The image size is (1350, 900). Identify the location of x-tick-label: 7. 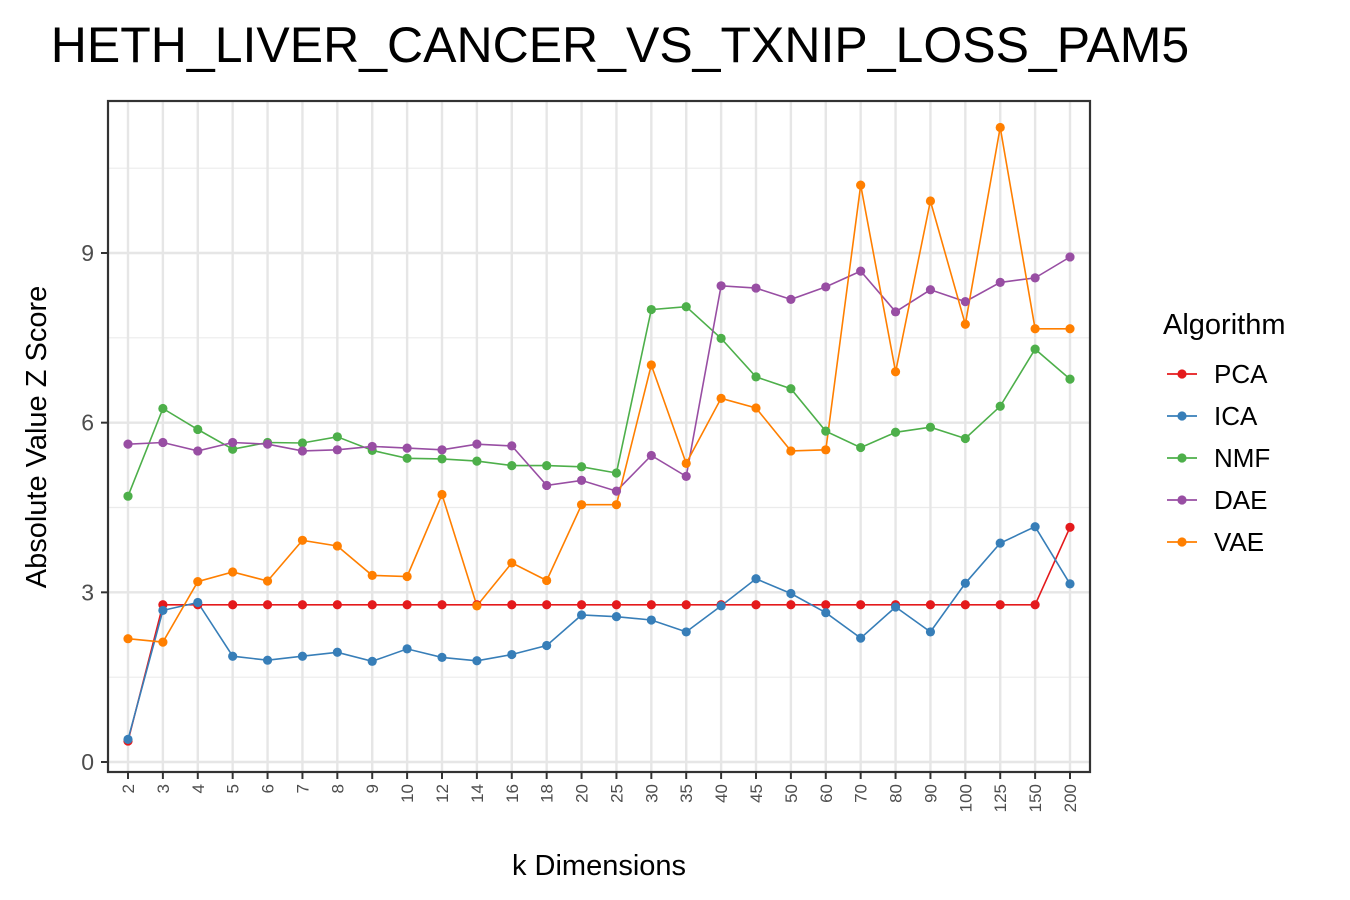
(302, 788).